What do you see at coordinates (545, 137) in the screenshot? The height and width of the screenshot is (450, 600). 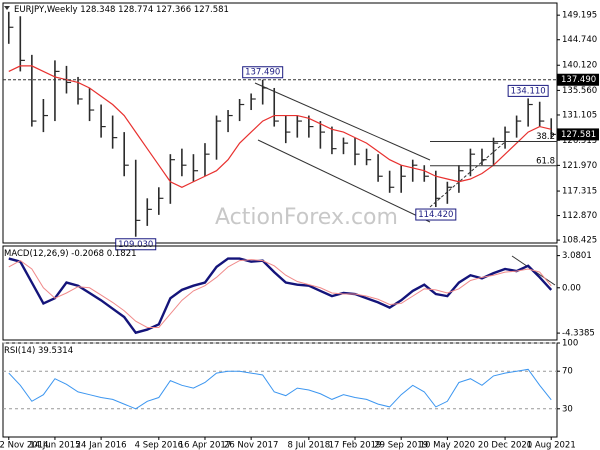 I see `fib-label: 38.2` at bounding box center [545, 137].